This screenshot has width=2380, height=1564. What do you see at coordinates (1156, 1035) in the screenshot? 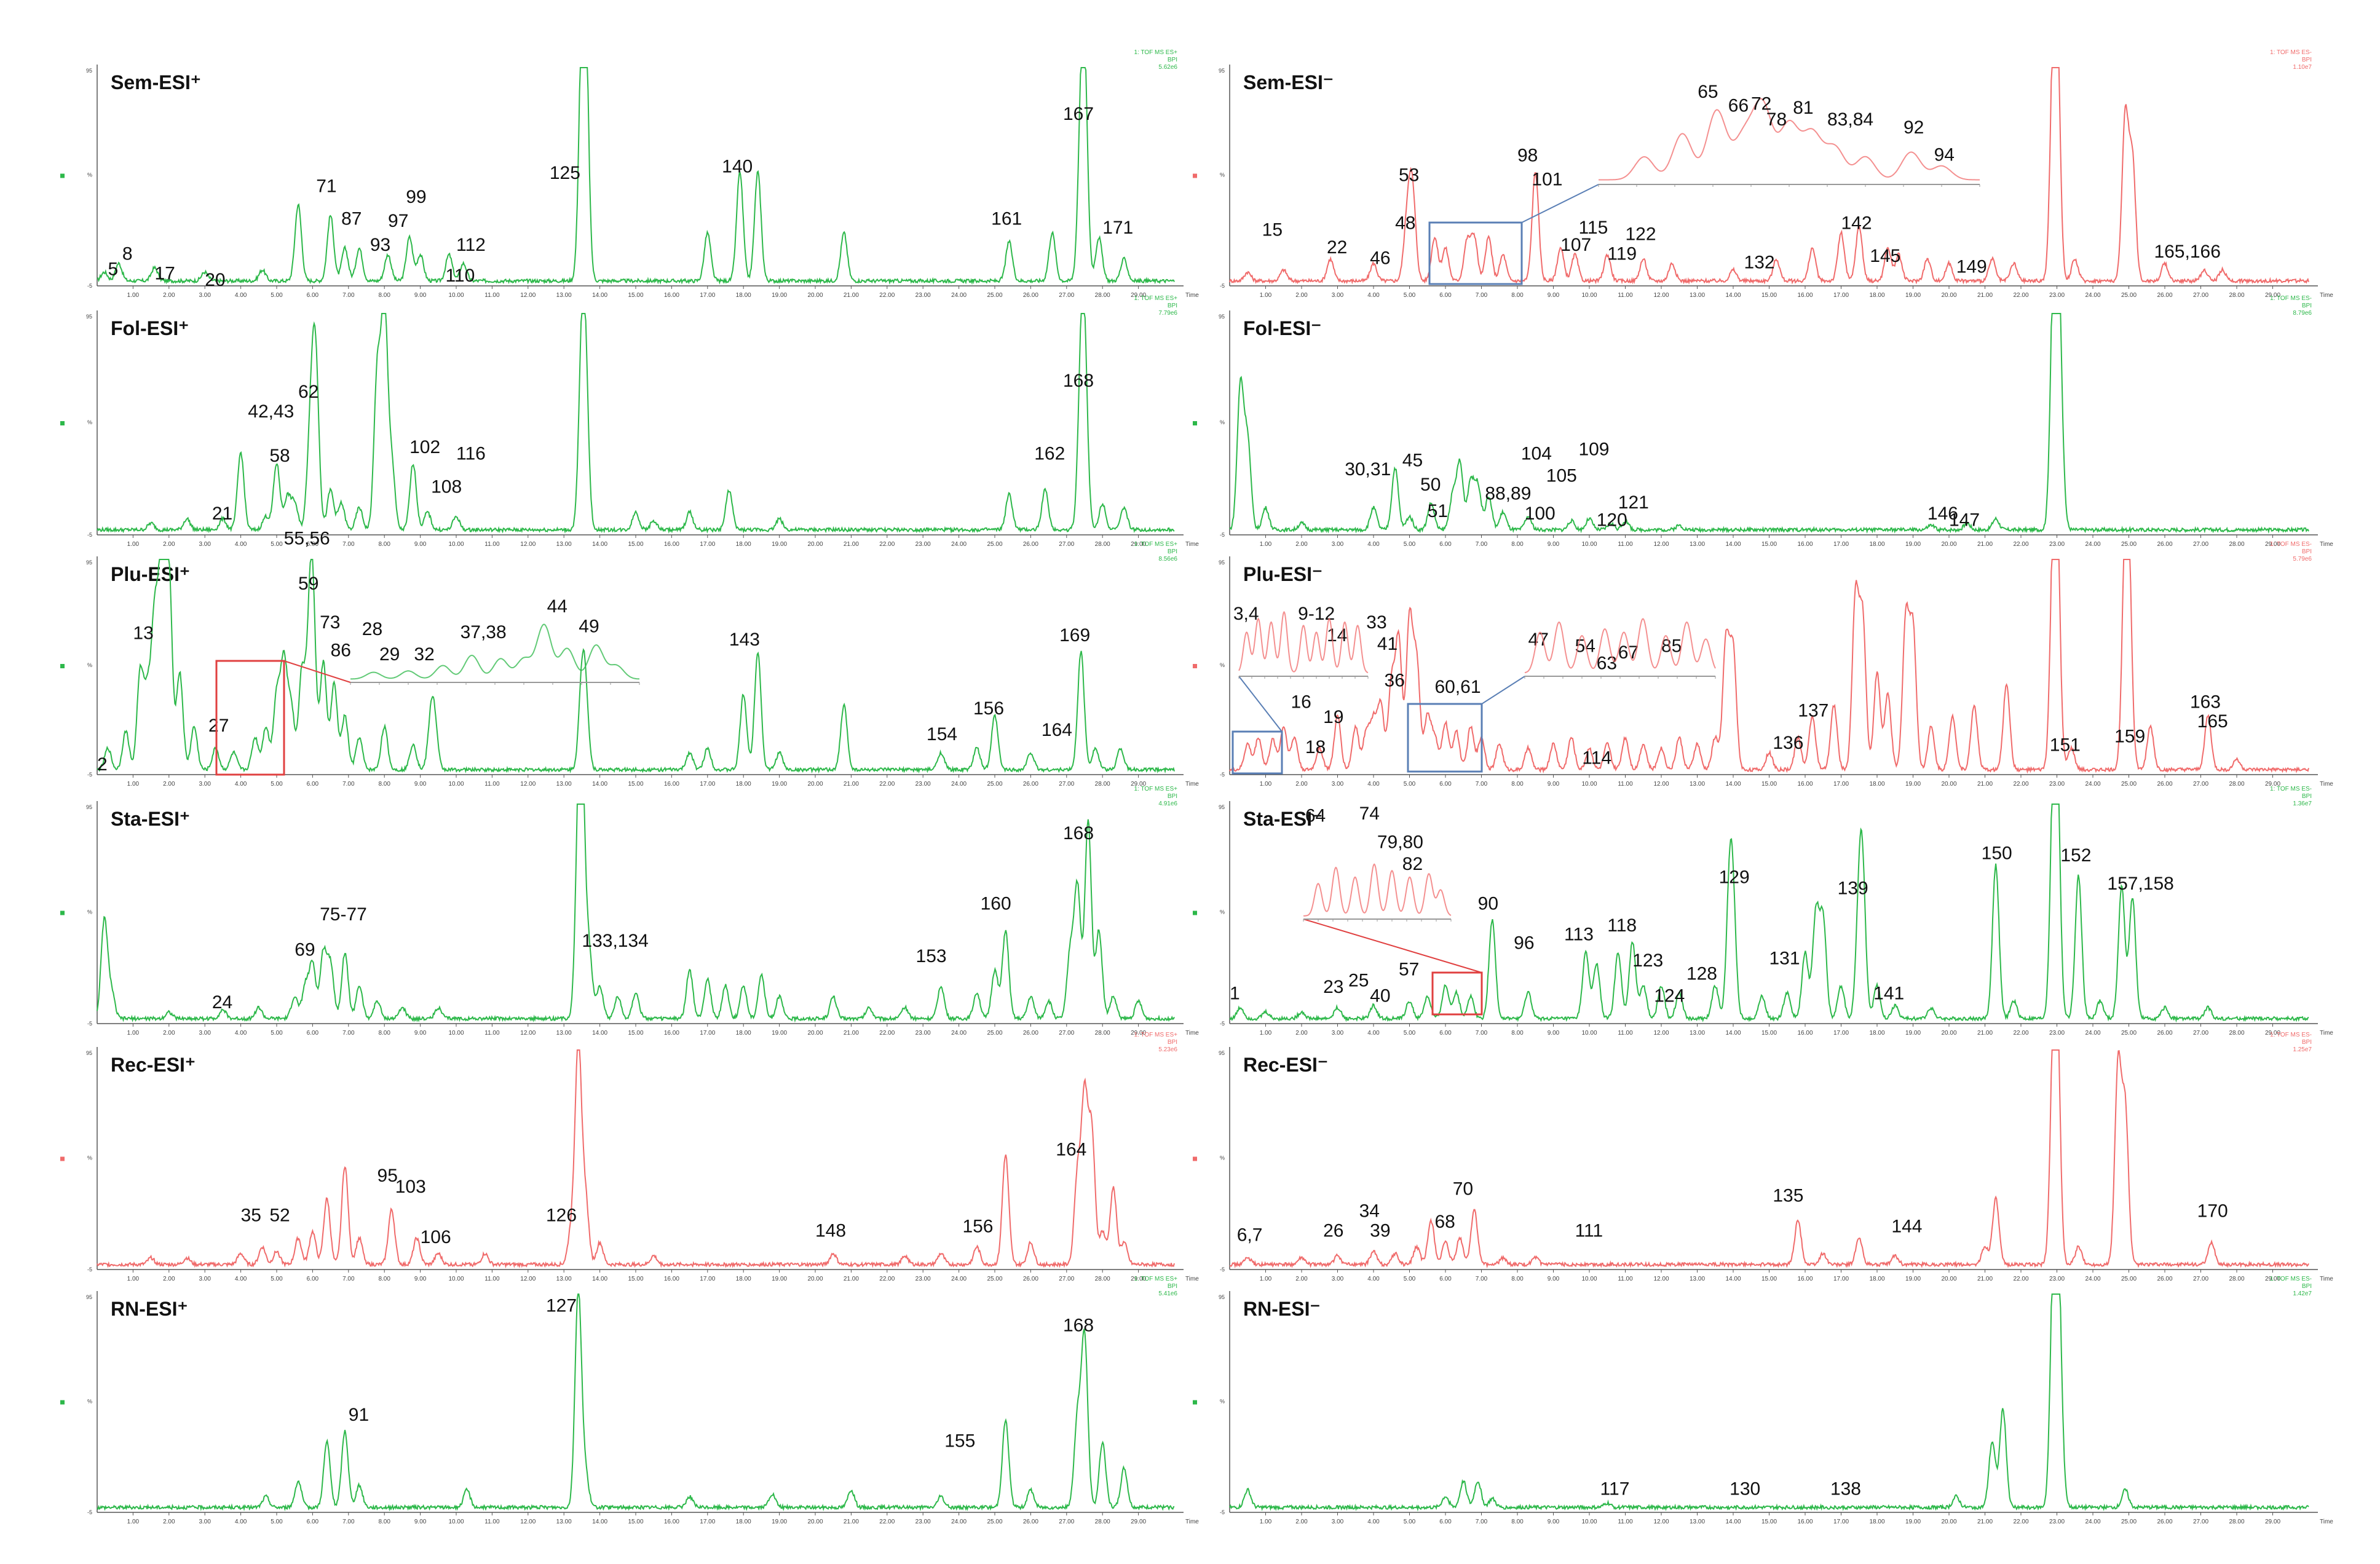
I see `instrument-header-line: 1: TOF MS ES+` at bounding box center [1156, 1035].